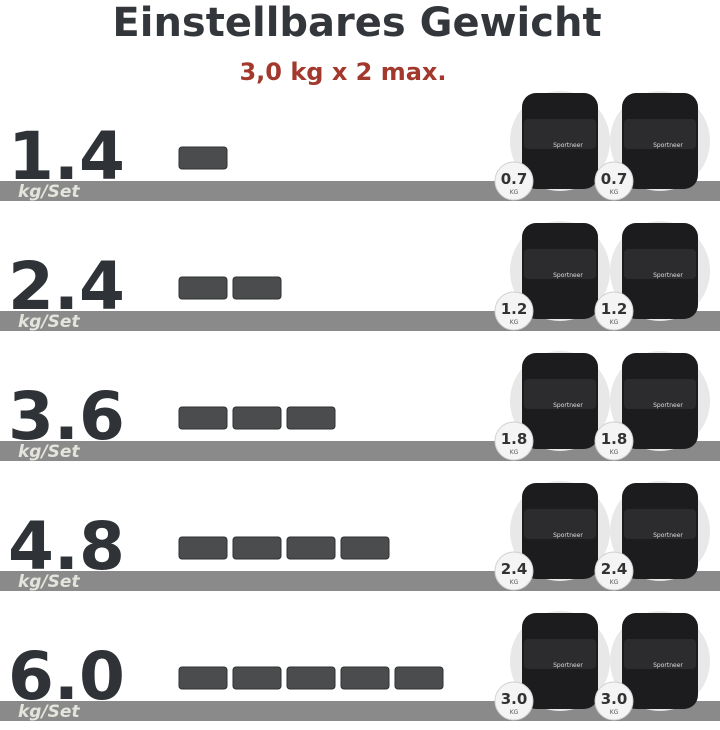 Image resolution: width=720 pixels, height=730 pixels. What do you see at coordinates (342, 72) in the screenshot?
I see `subtitle: 3,0 kg x 2 max.` at bounding box center [342, 72].